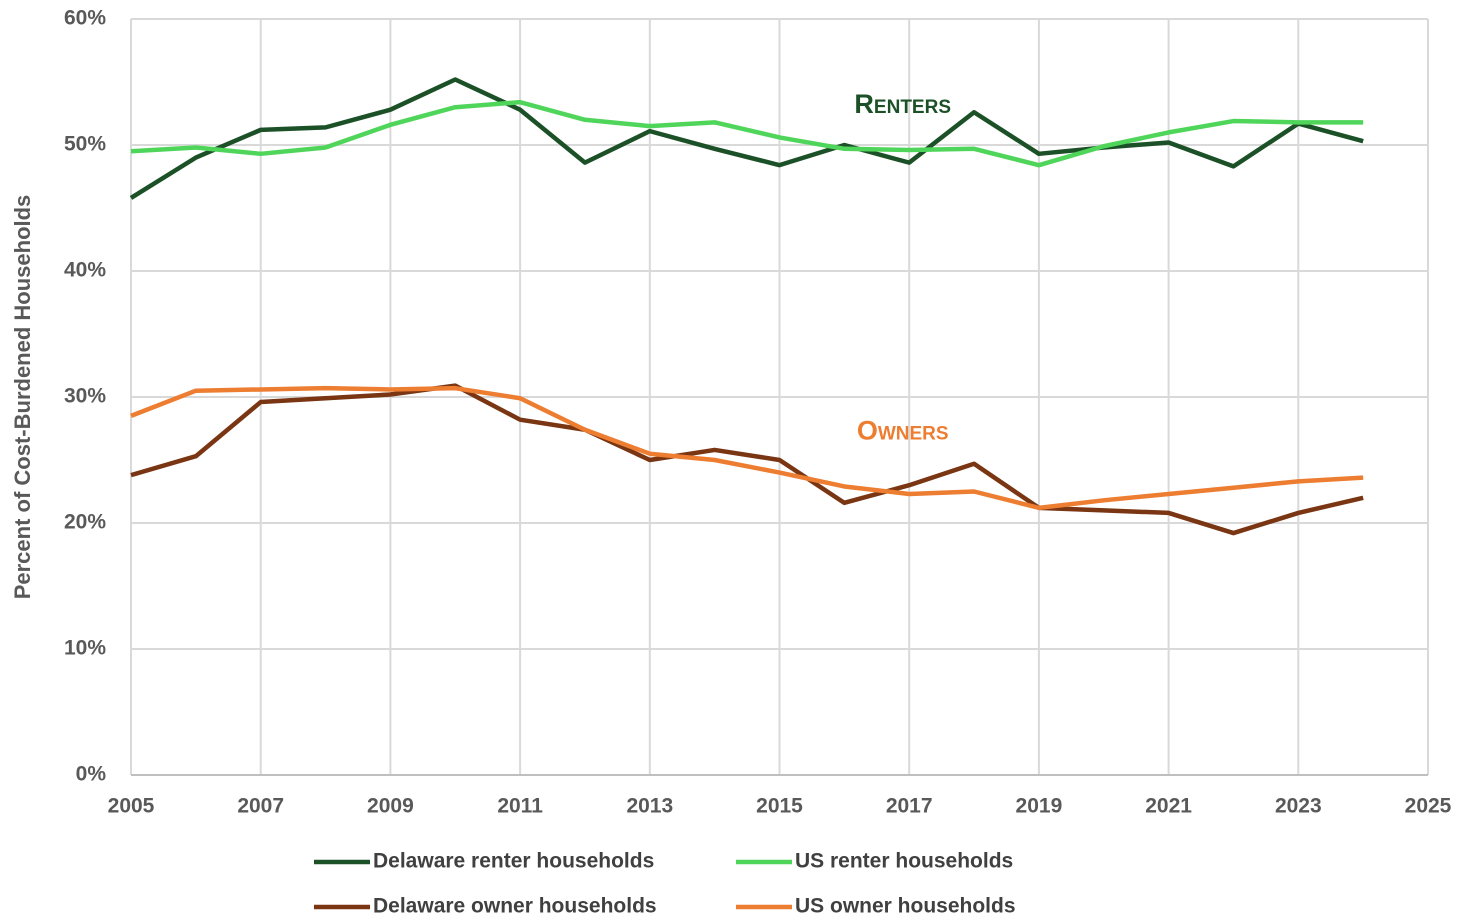 Image resolution: width=1462 pixels, height=919 pixels. Describe the element at coordinates (22, 397) in the screenshot. I see `y-axis-title: Percent of Cost-Burdened Households` at that location.